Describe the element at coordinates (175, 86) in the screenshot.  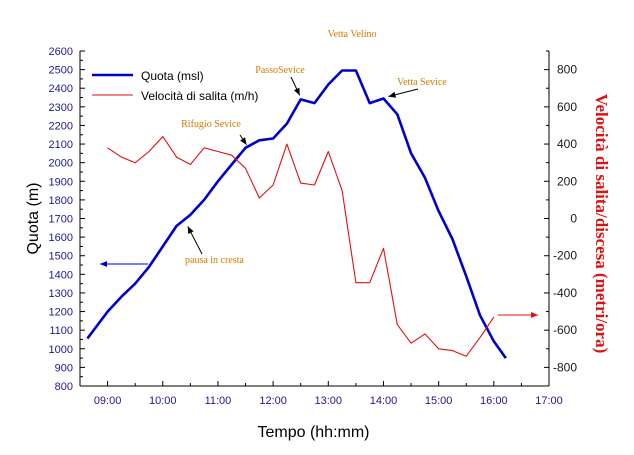
I see `legend: Quota (msl) Velocità di salita (m/h)` at that location.